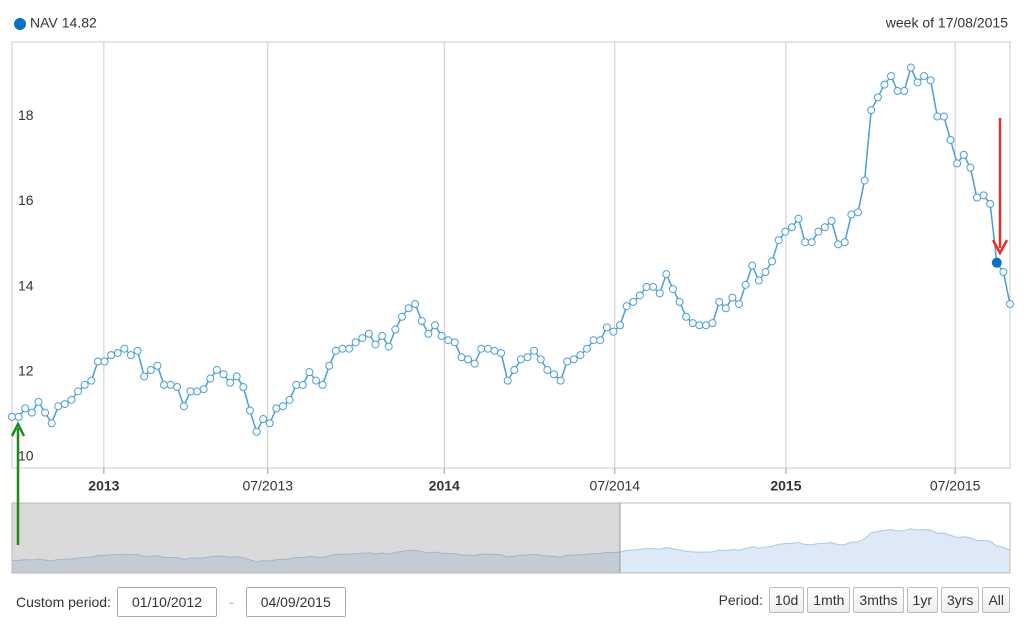  What do you see at coordinates (740, 600) in the screenshot?
I see `period-label: Period:` at bounding box center [740, 600].